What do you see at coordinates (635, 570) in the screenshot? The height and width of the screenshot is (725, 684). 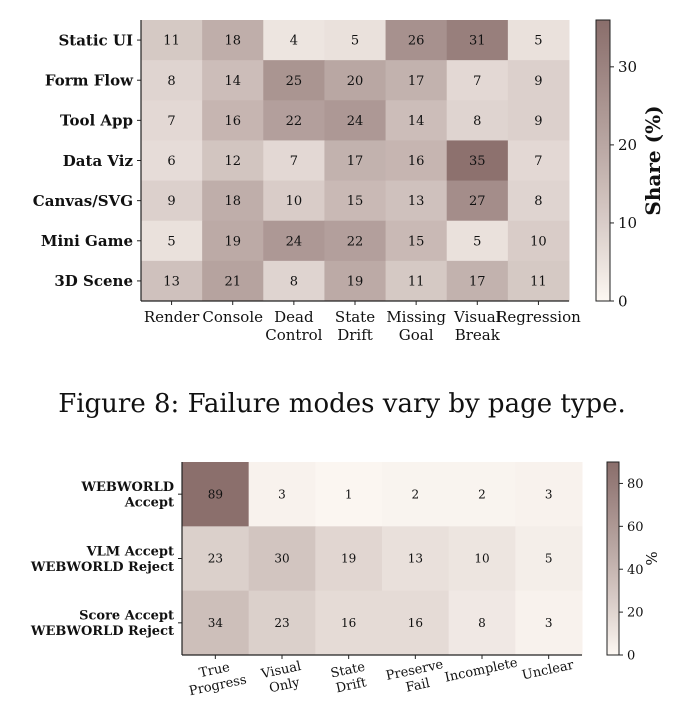 I see `colorbar-tick-label: 40` at bounding box center [635, 570].